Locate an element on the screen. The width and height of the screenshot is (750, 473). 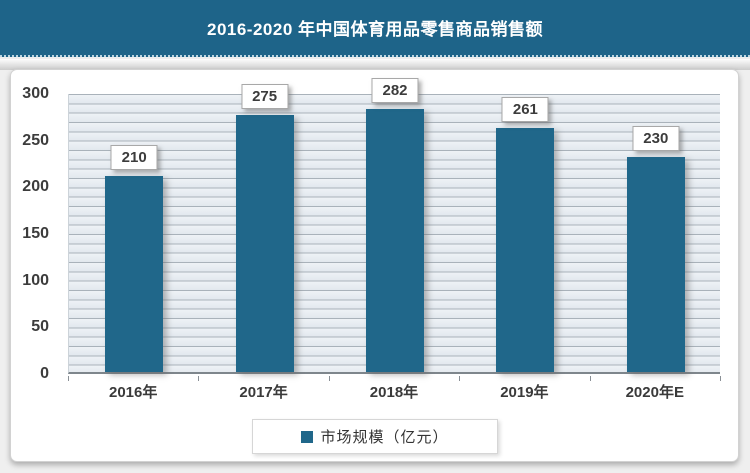
x-axis-tick-label: 2018年 is located at coordinates (394, 392).